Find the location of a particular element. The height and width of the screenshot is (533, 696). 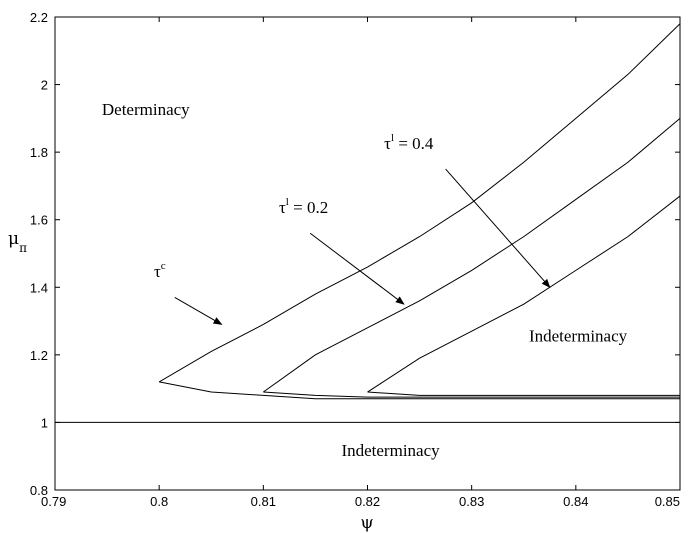

annotation-label-2: τl = 0.4 is located at coordinates (409, 142).